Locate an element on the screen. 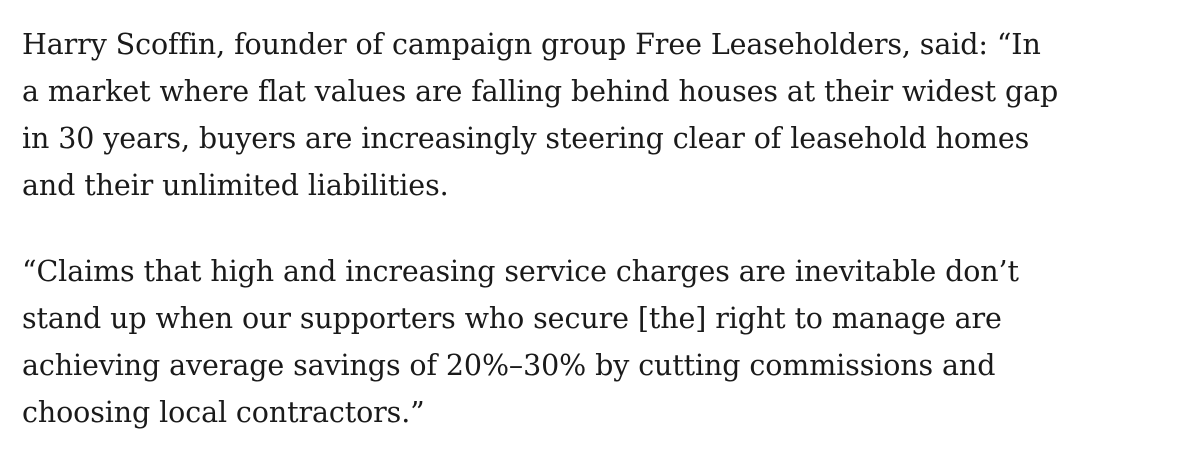 The width and height of the screenshot is (1199, 457). text-line: and their unlimited liabilities. is located at coordinates (235, 185).